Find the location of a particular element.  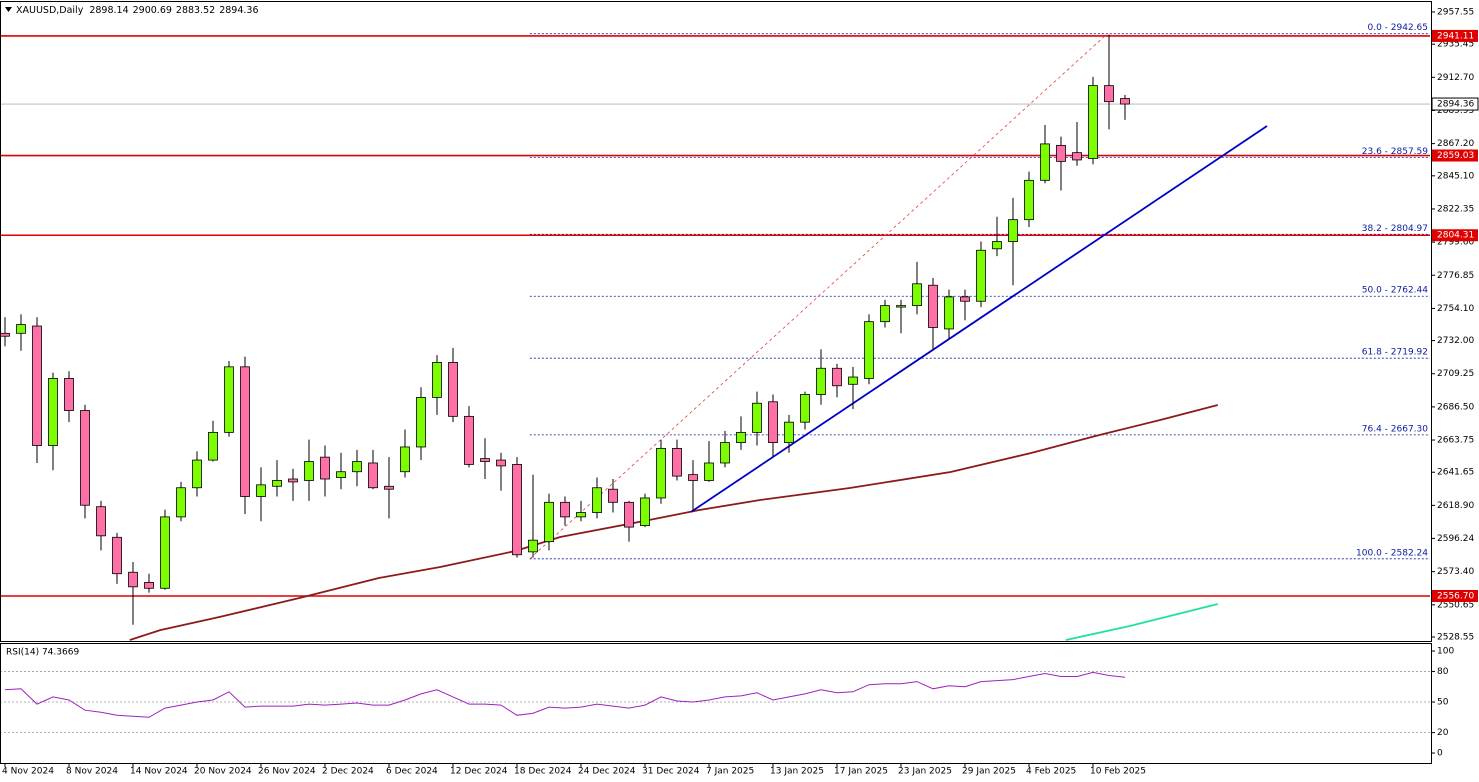

y-tick-label: 2686.50 is located at coordinates (1455, 407).